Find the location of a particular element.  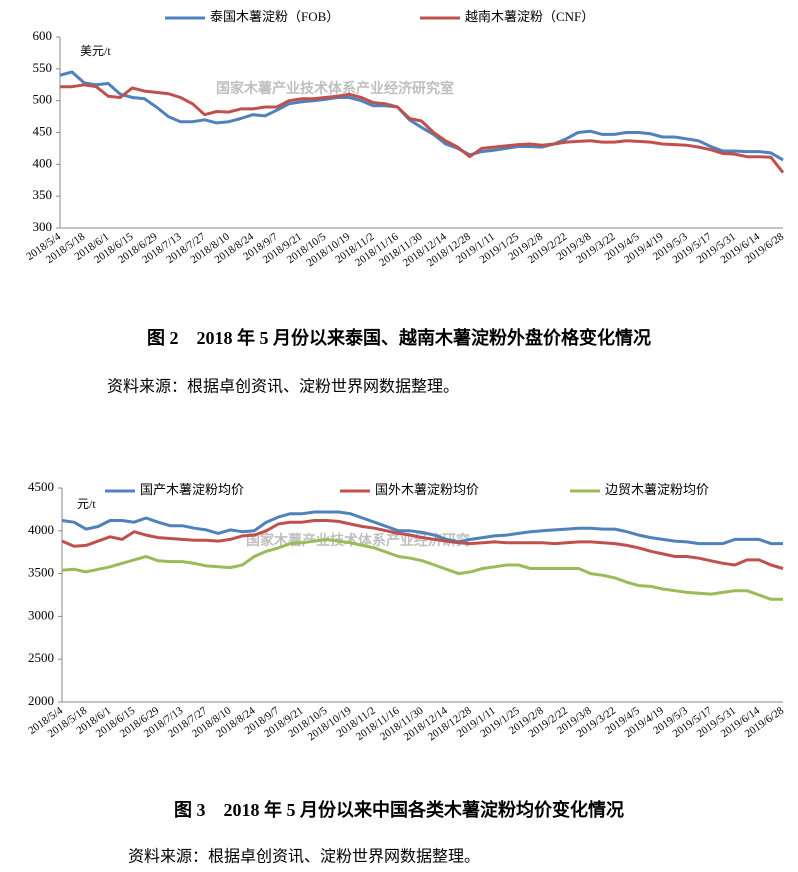

figure-caption: 图 2 2018 年 5 月份以来泰国、越南木薯淀粉外盘价格变化情况 is located at coordinates (399, 337).